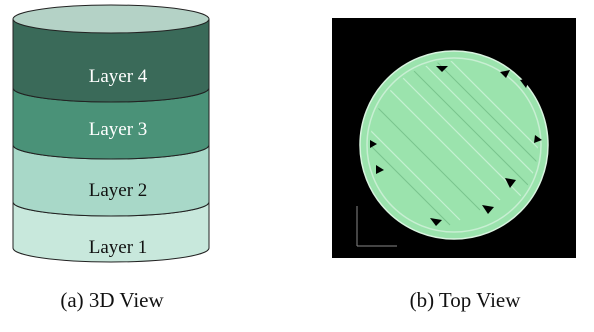 The width and height of the screenshot is (594, 332). What do you see at coordinates (376, 226) in the screenshot?
I see `axis-indicator` at bounding box center [376, 226].